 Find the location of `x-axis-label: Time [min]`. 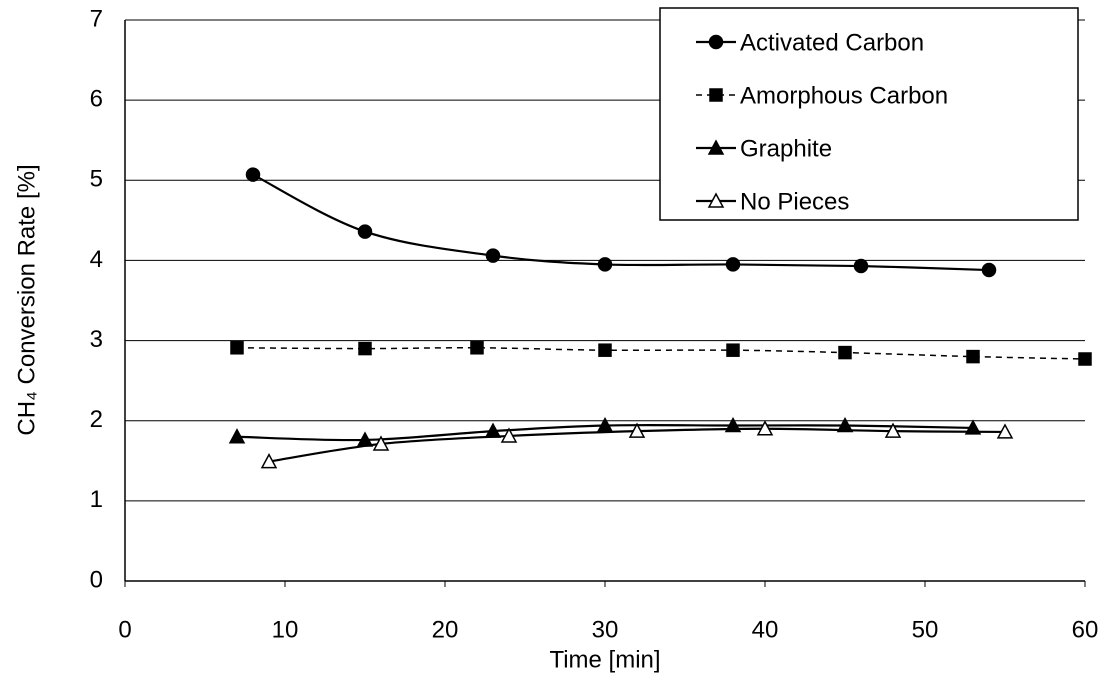

x-axis-label: Time [min] is located at coordinates (604, 659).